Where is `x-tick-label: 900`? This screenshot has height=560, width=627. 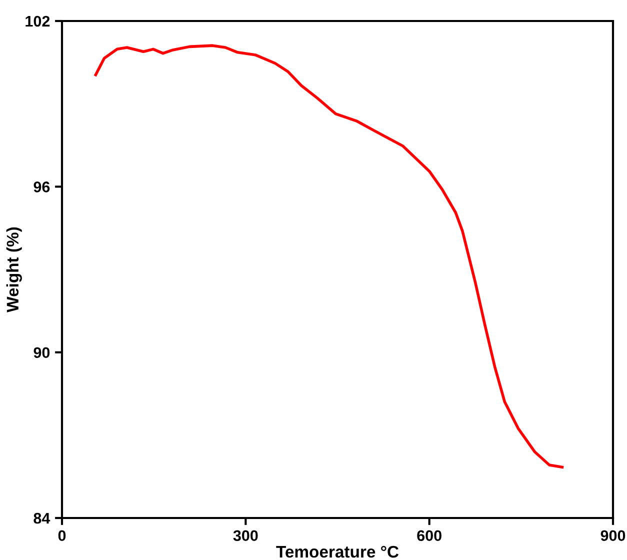
x-tick-label: 900 is located at coordinates (613, 536).